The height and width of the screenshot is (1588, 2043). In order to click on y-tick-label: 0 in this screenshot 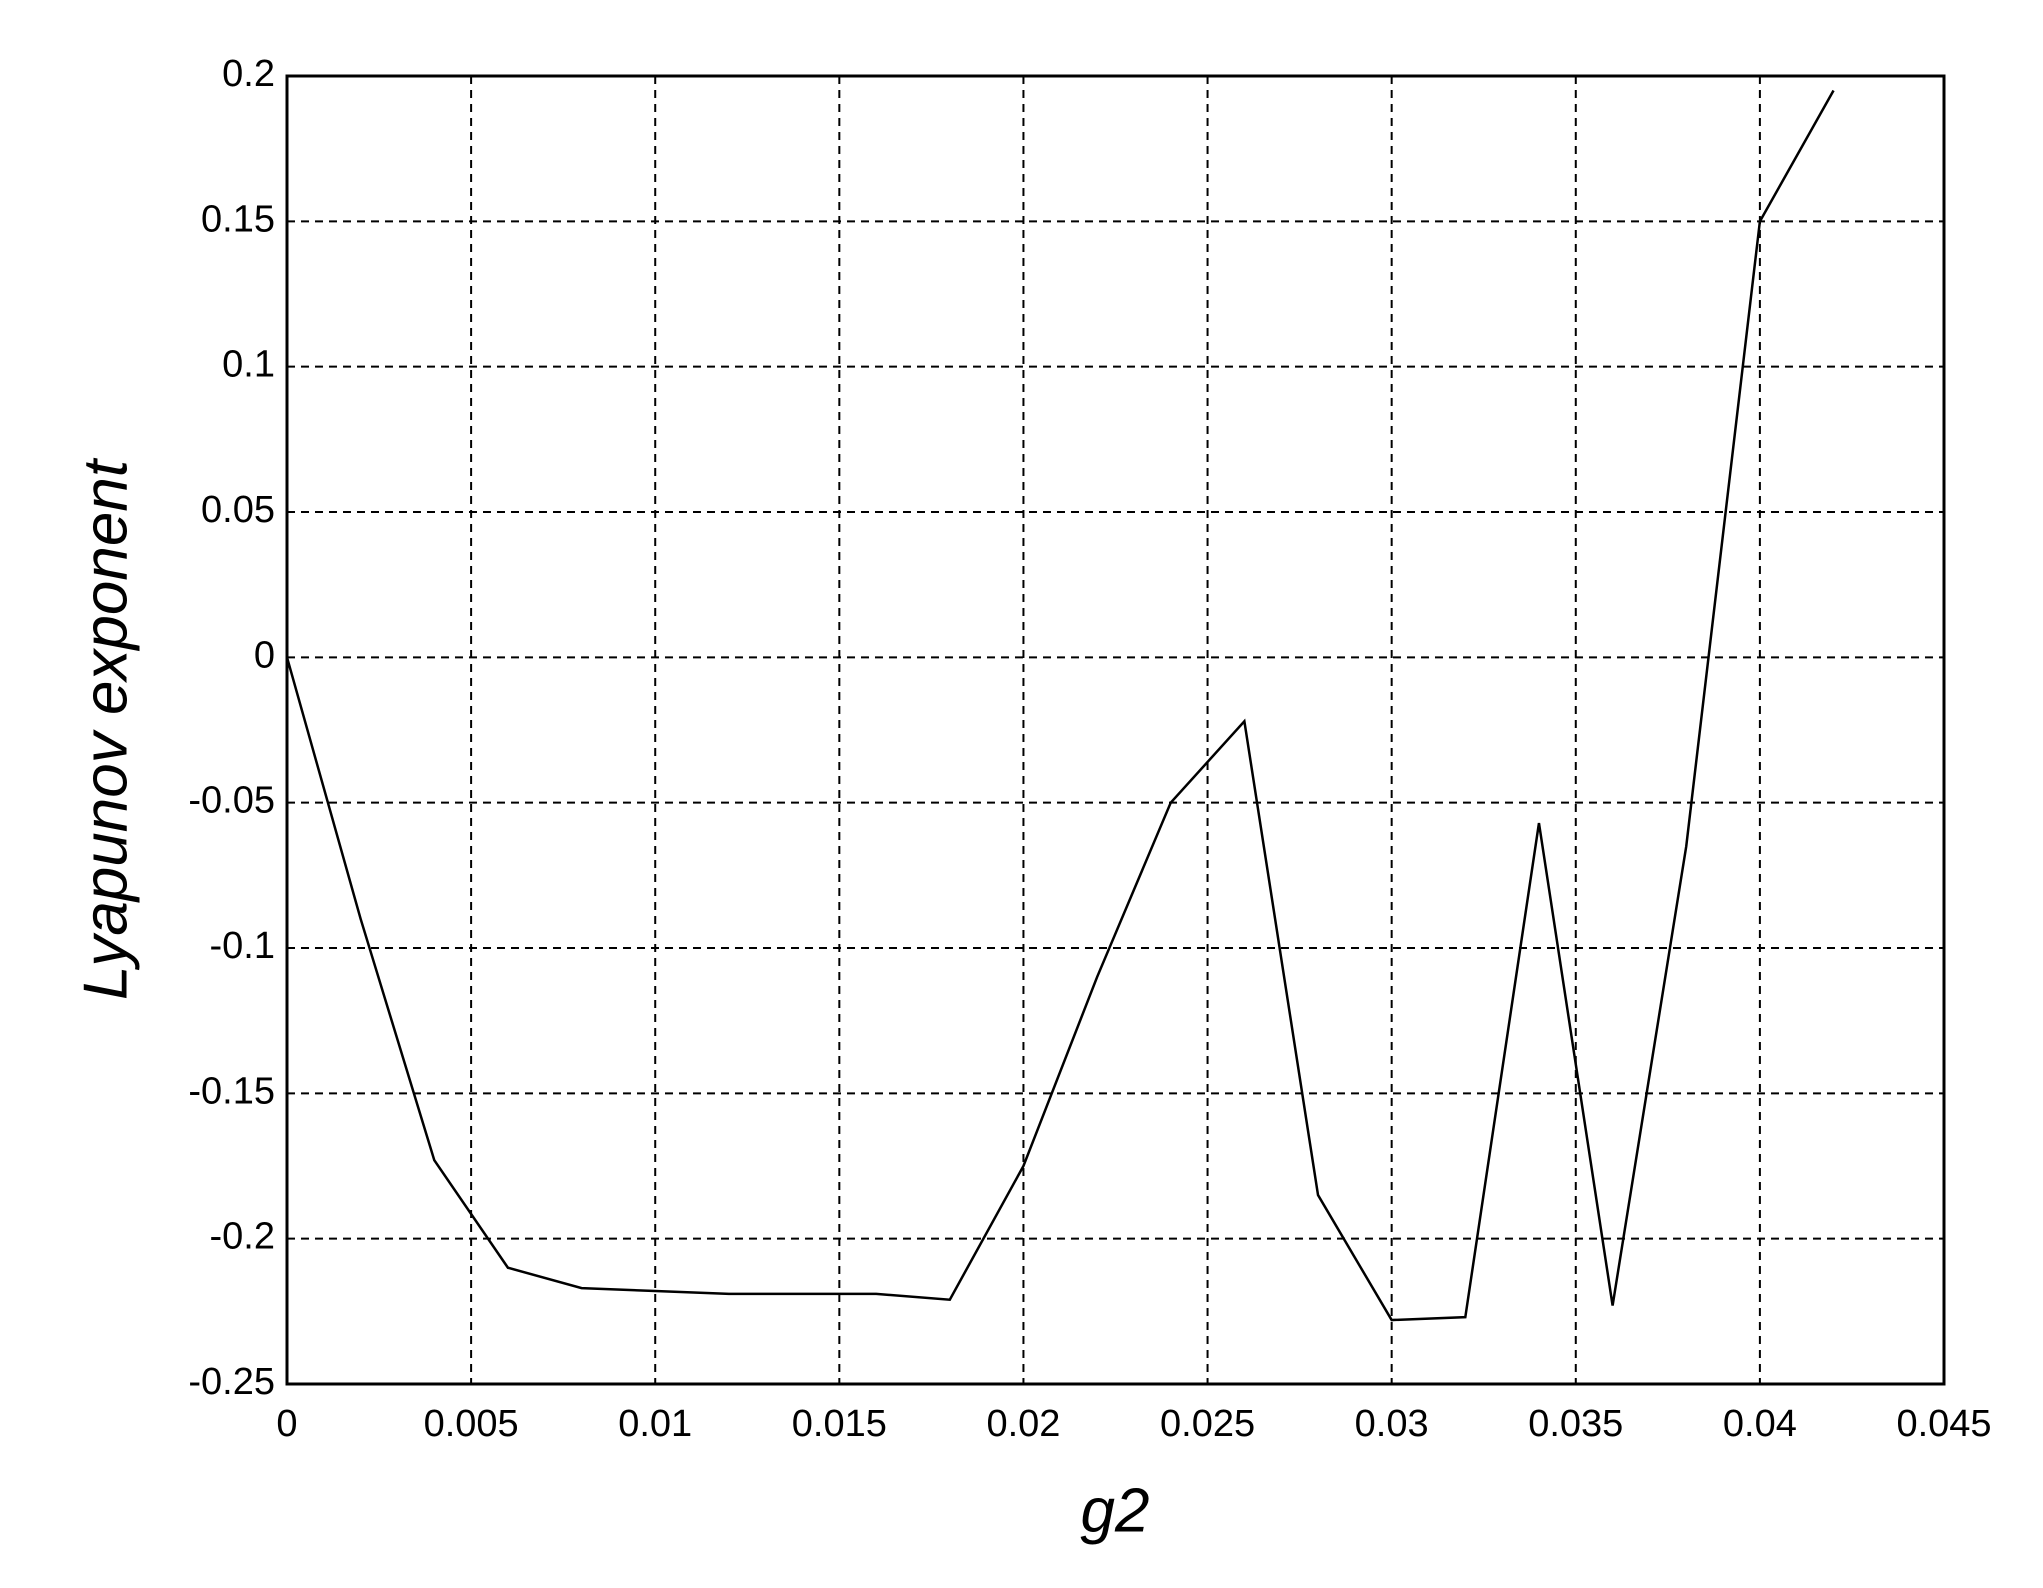, I will do `click(264, 655)`.